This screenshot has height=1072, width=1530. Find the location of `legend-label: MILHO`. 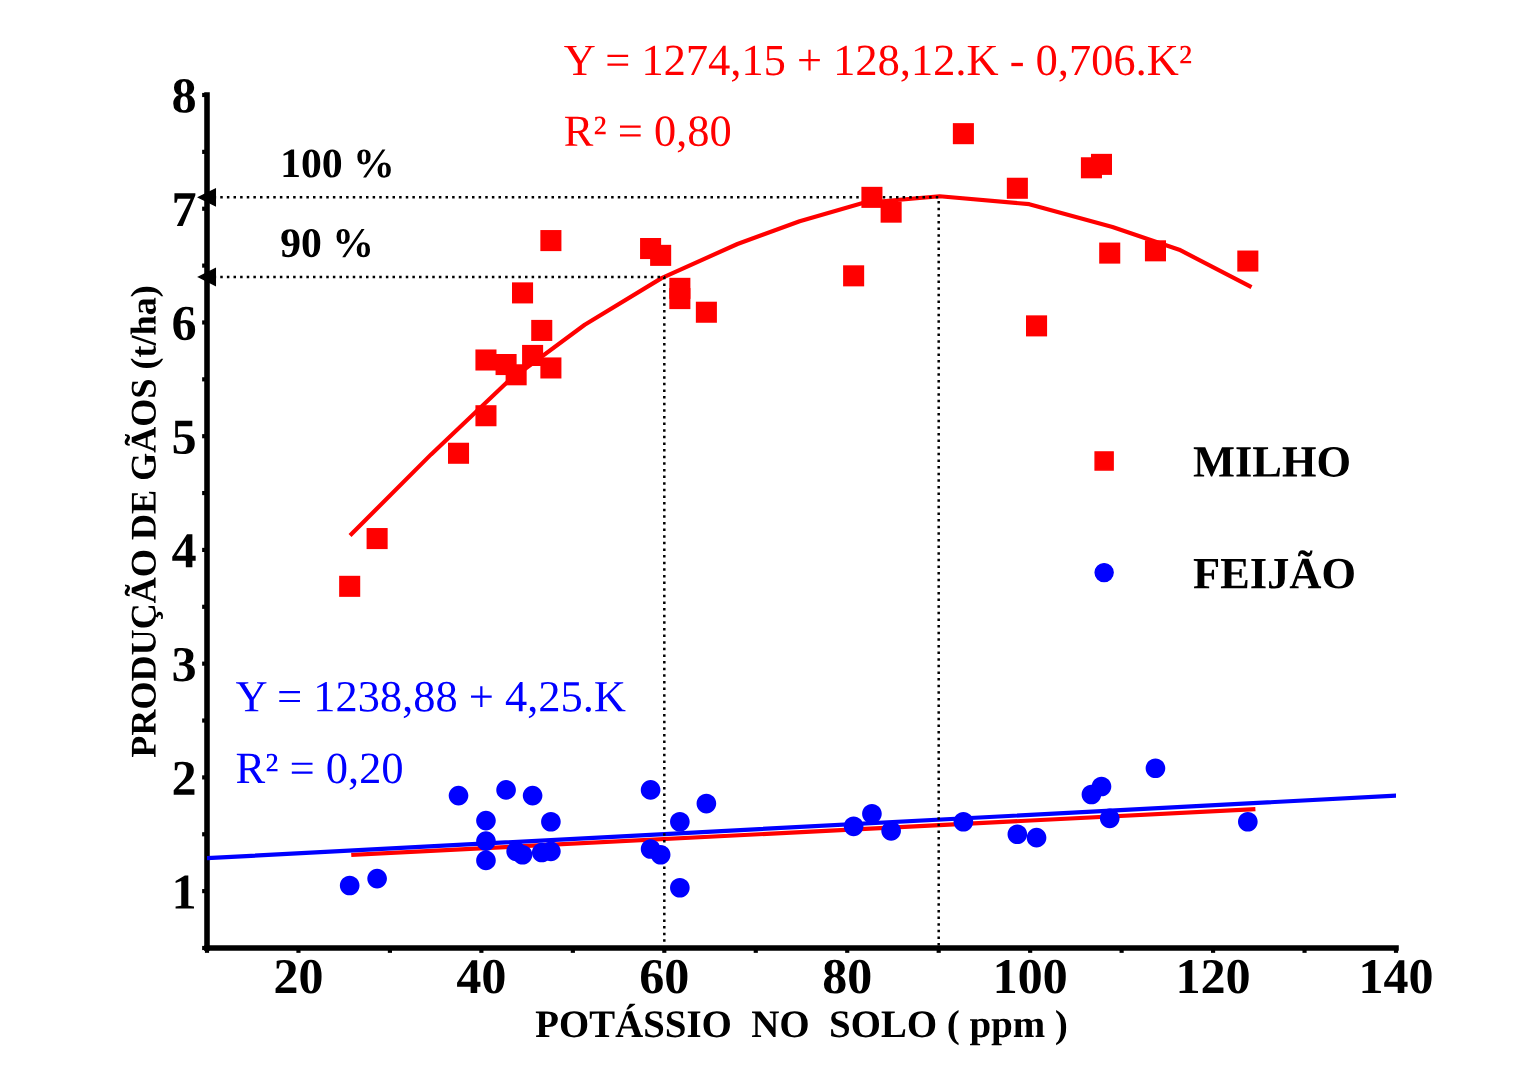

legend-label: MILHO is located at coordinates (1271, 462).